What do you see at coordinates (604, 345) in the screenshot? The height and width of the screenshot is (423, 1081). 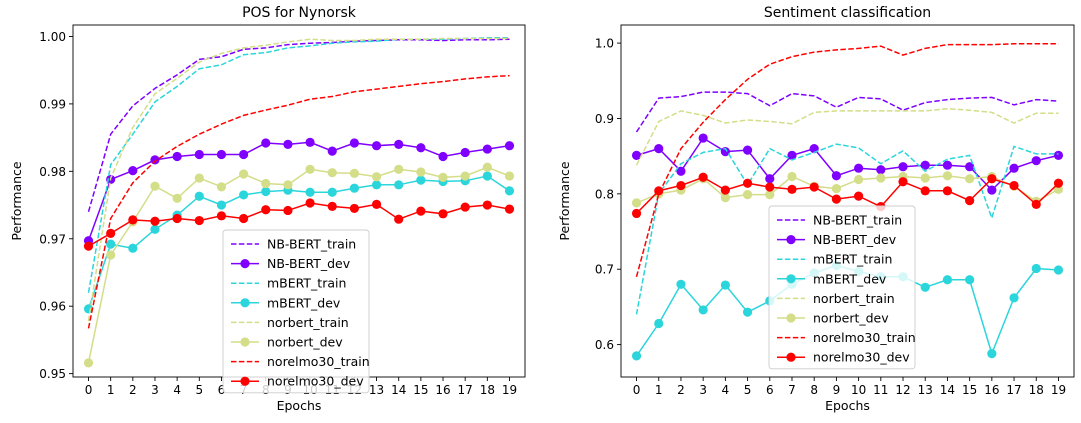 I see `chart1-y-tick-label: 0.6` at bounding box center [604, 345].